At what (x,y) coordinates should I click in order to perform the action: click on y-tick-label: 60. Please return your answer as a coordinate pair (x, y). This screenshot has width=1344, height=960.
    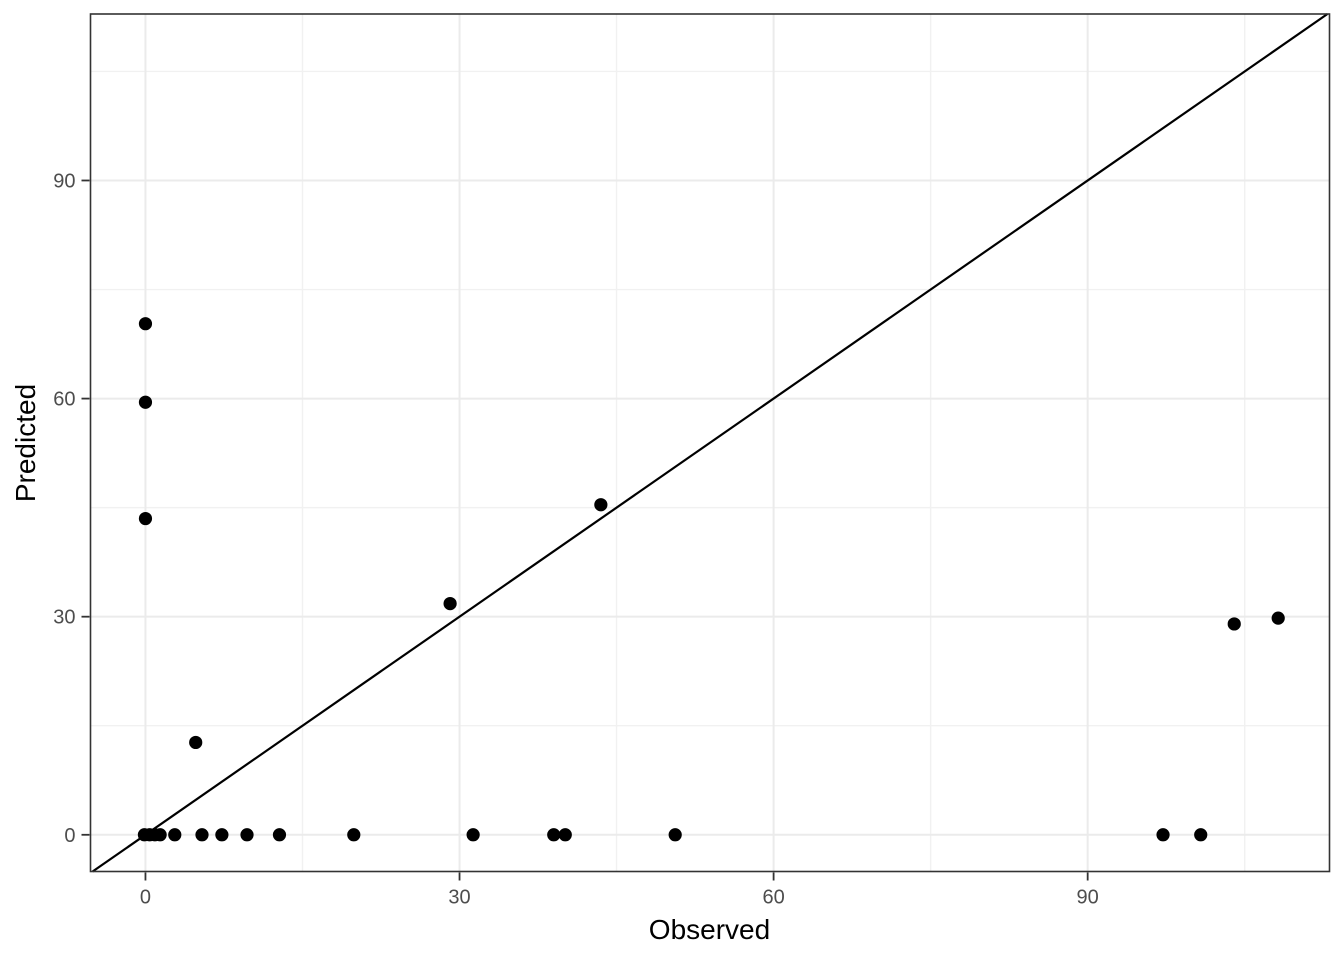
    Looking at the image, I should click on (64, 400).